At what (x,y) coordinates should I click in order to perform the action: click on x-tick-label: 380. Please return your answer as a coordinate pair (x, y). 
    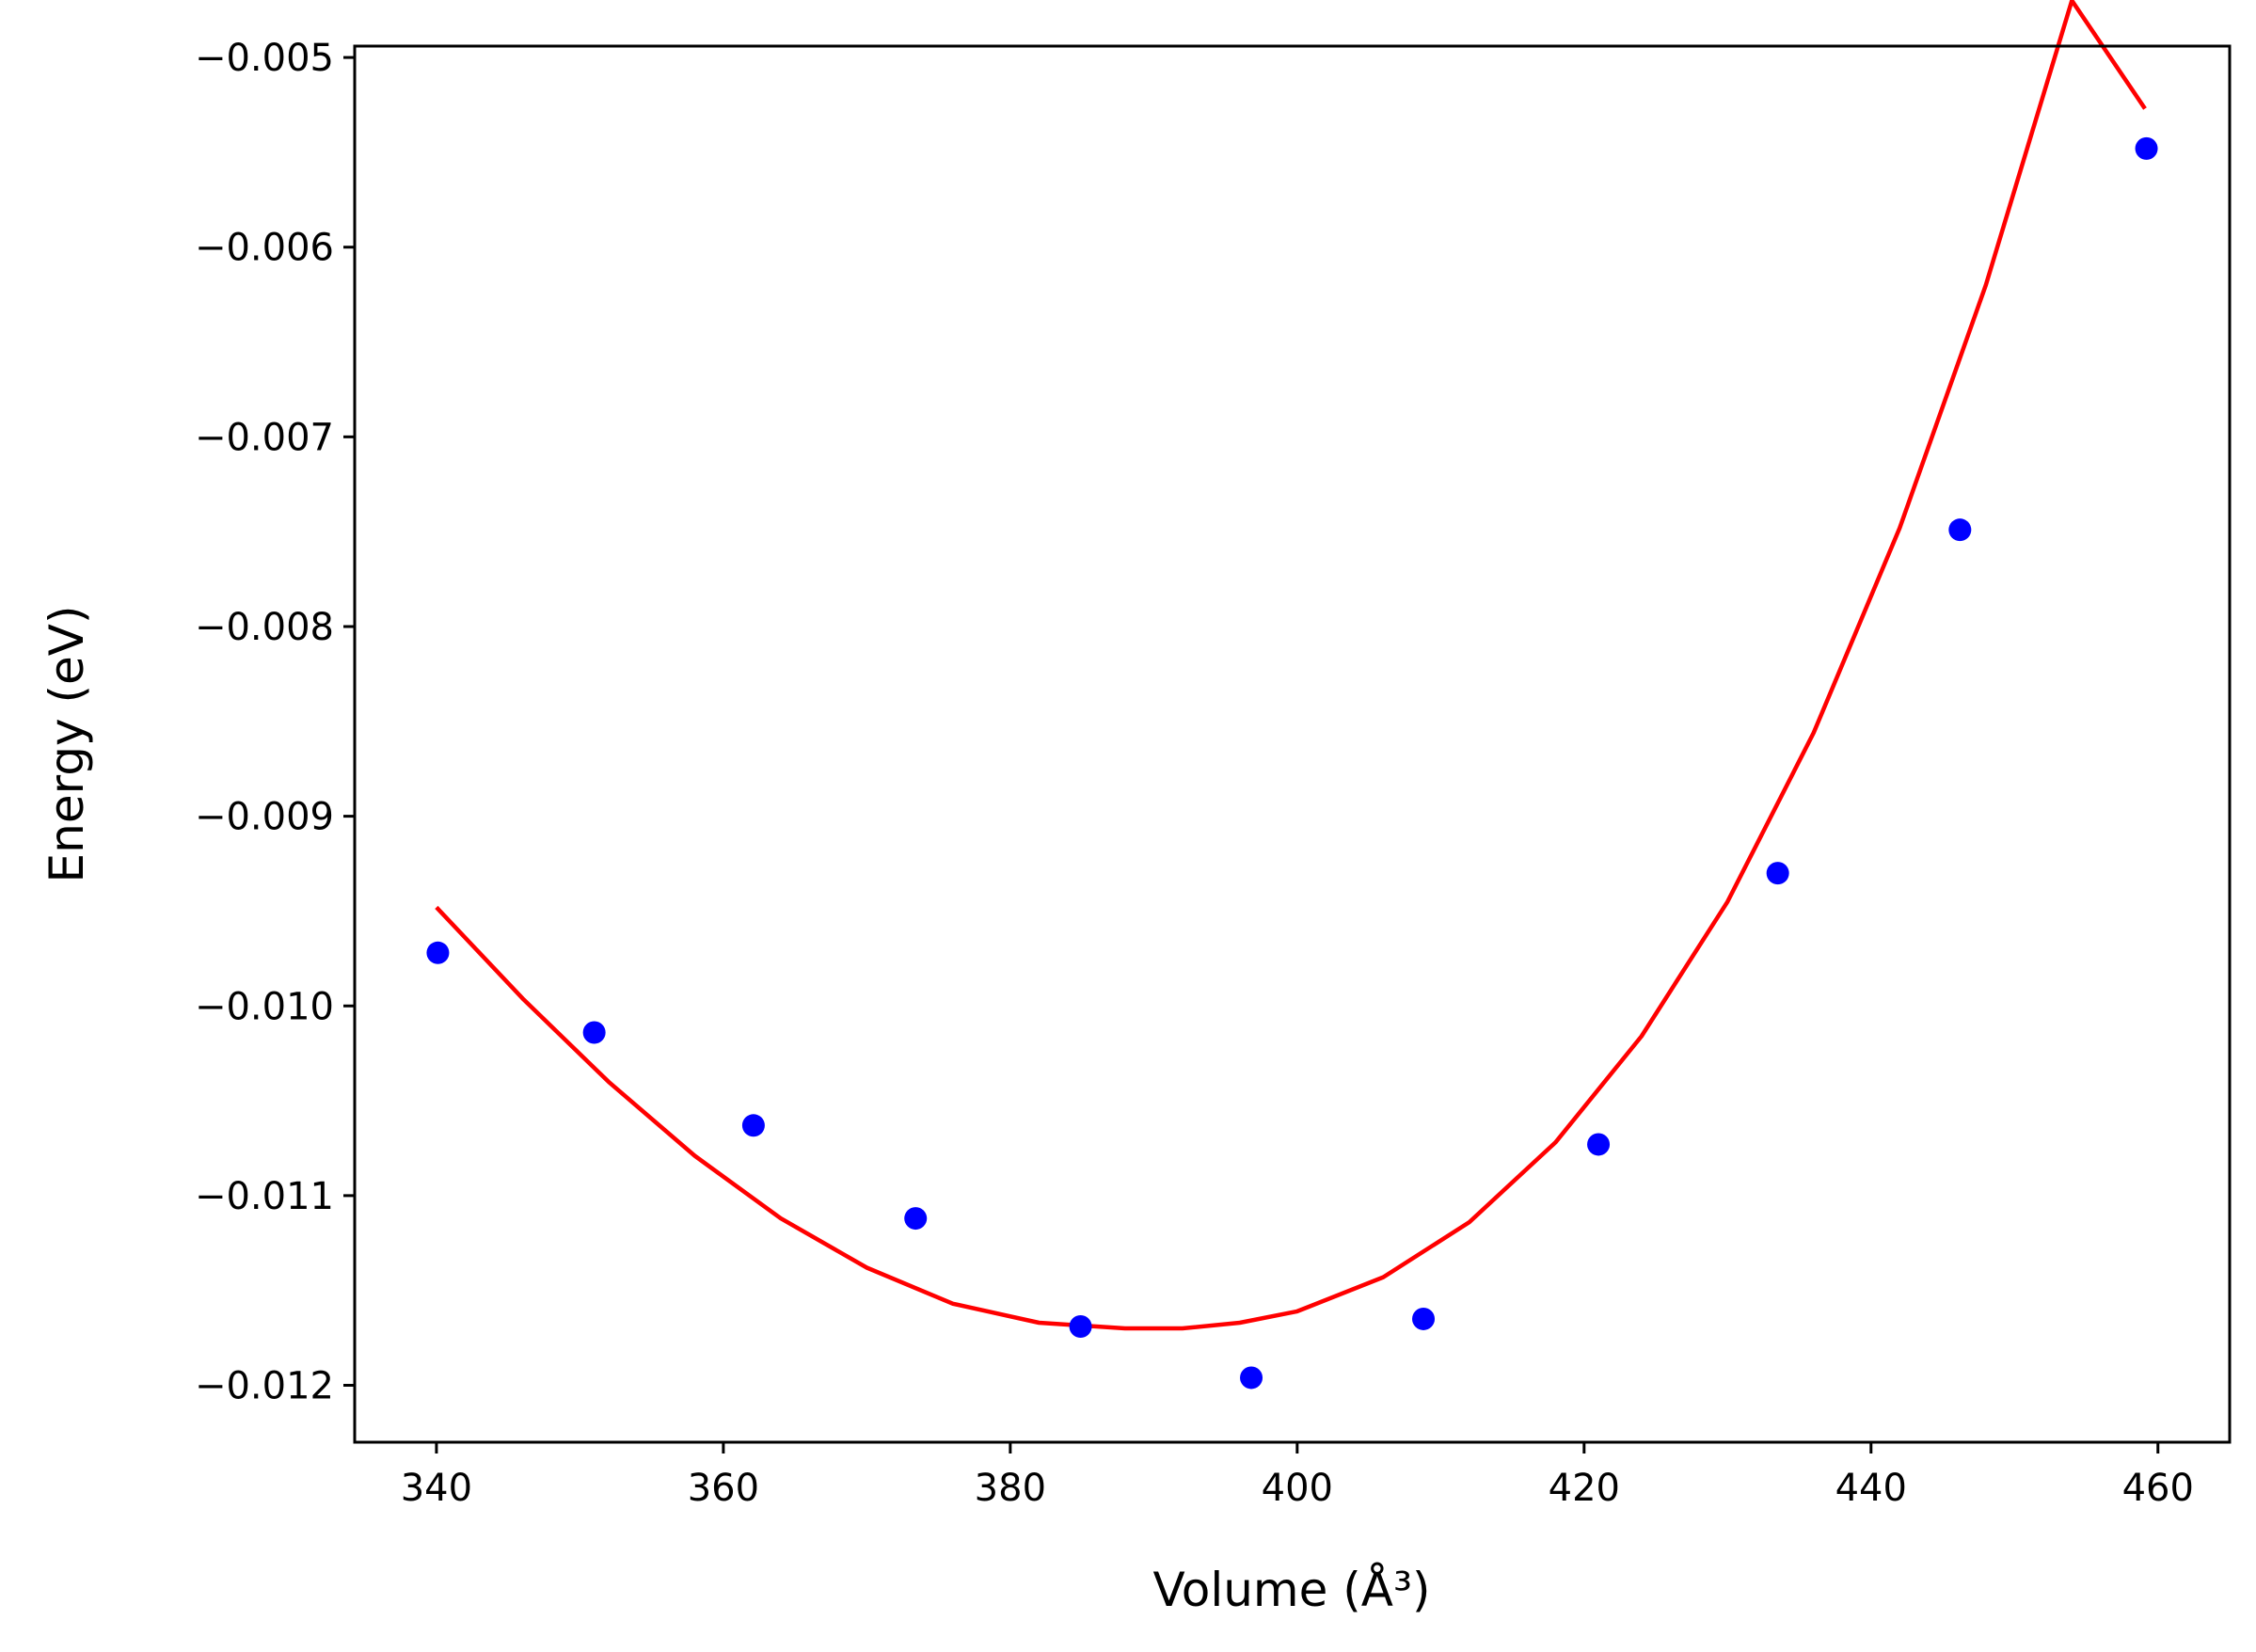
    Looking at the image, I should click on (1011, 1488).